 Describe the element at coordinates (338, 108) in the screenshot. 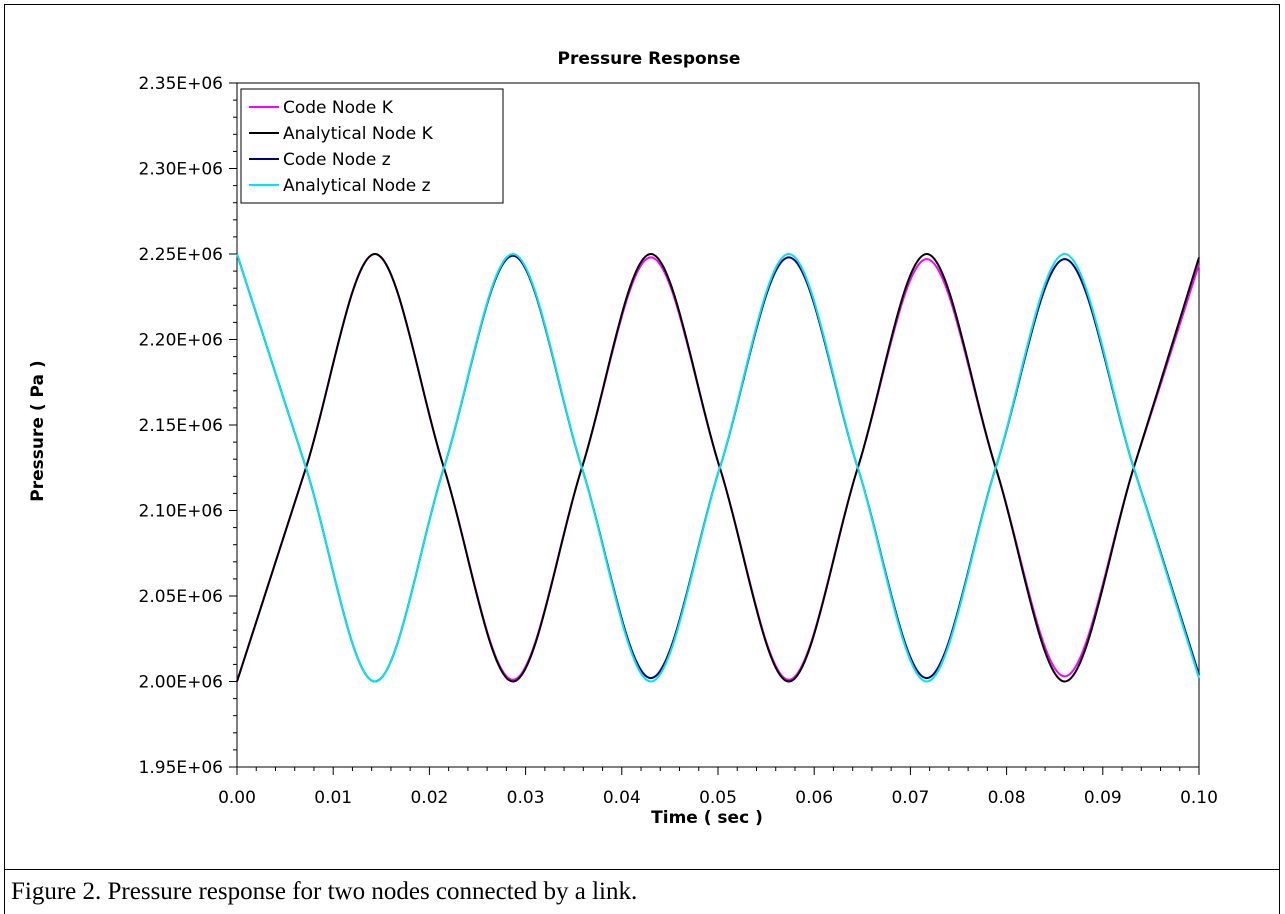

I see `legend-label-1: Code Node K` at that location.